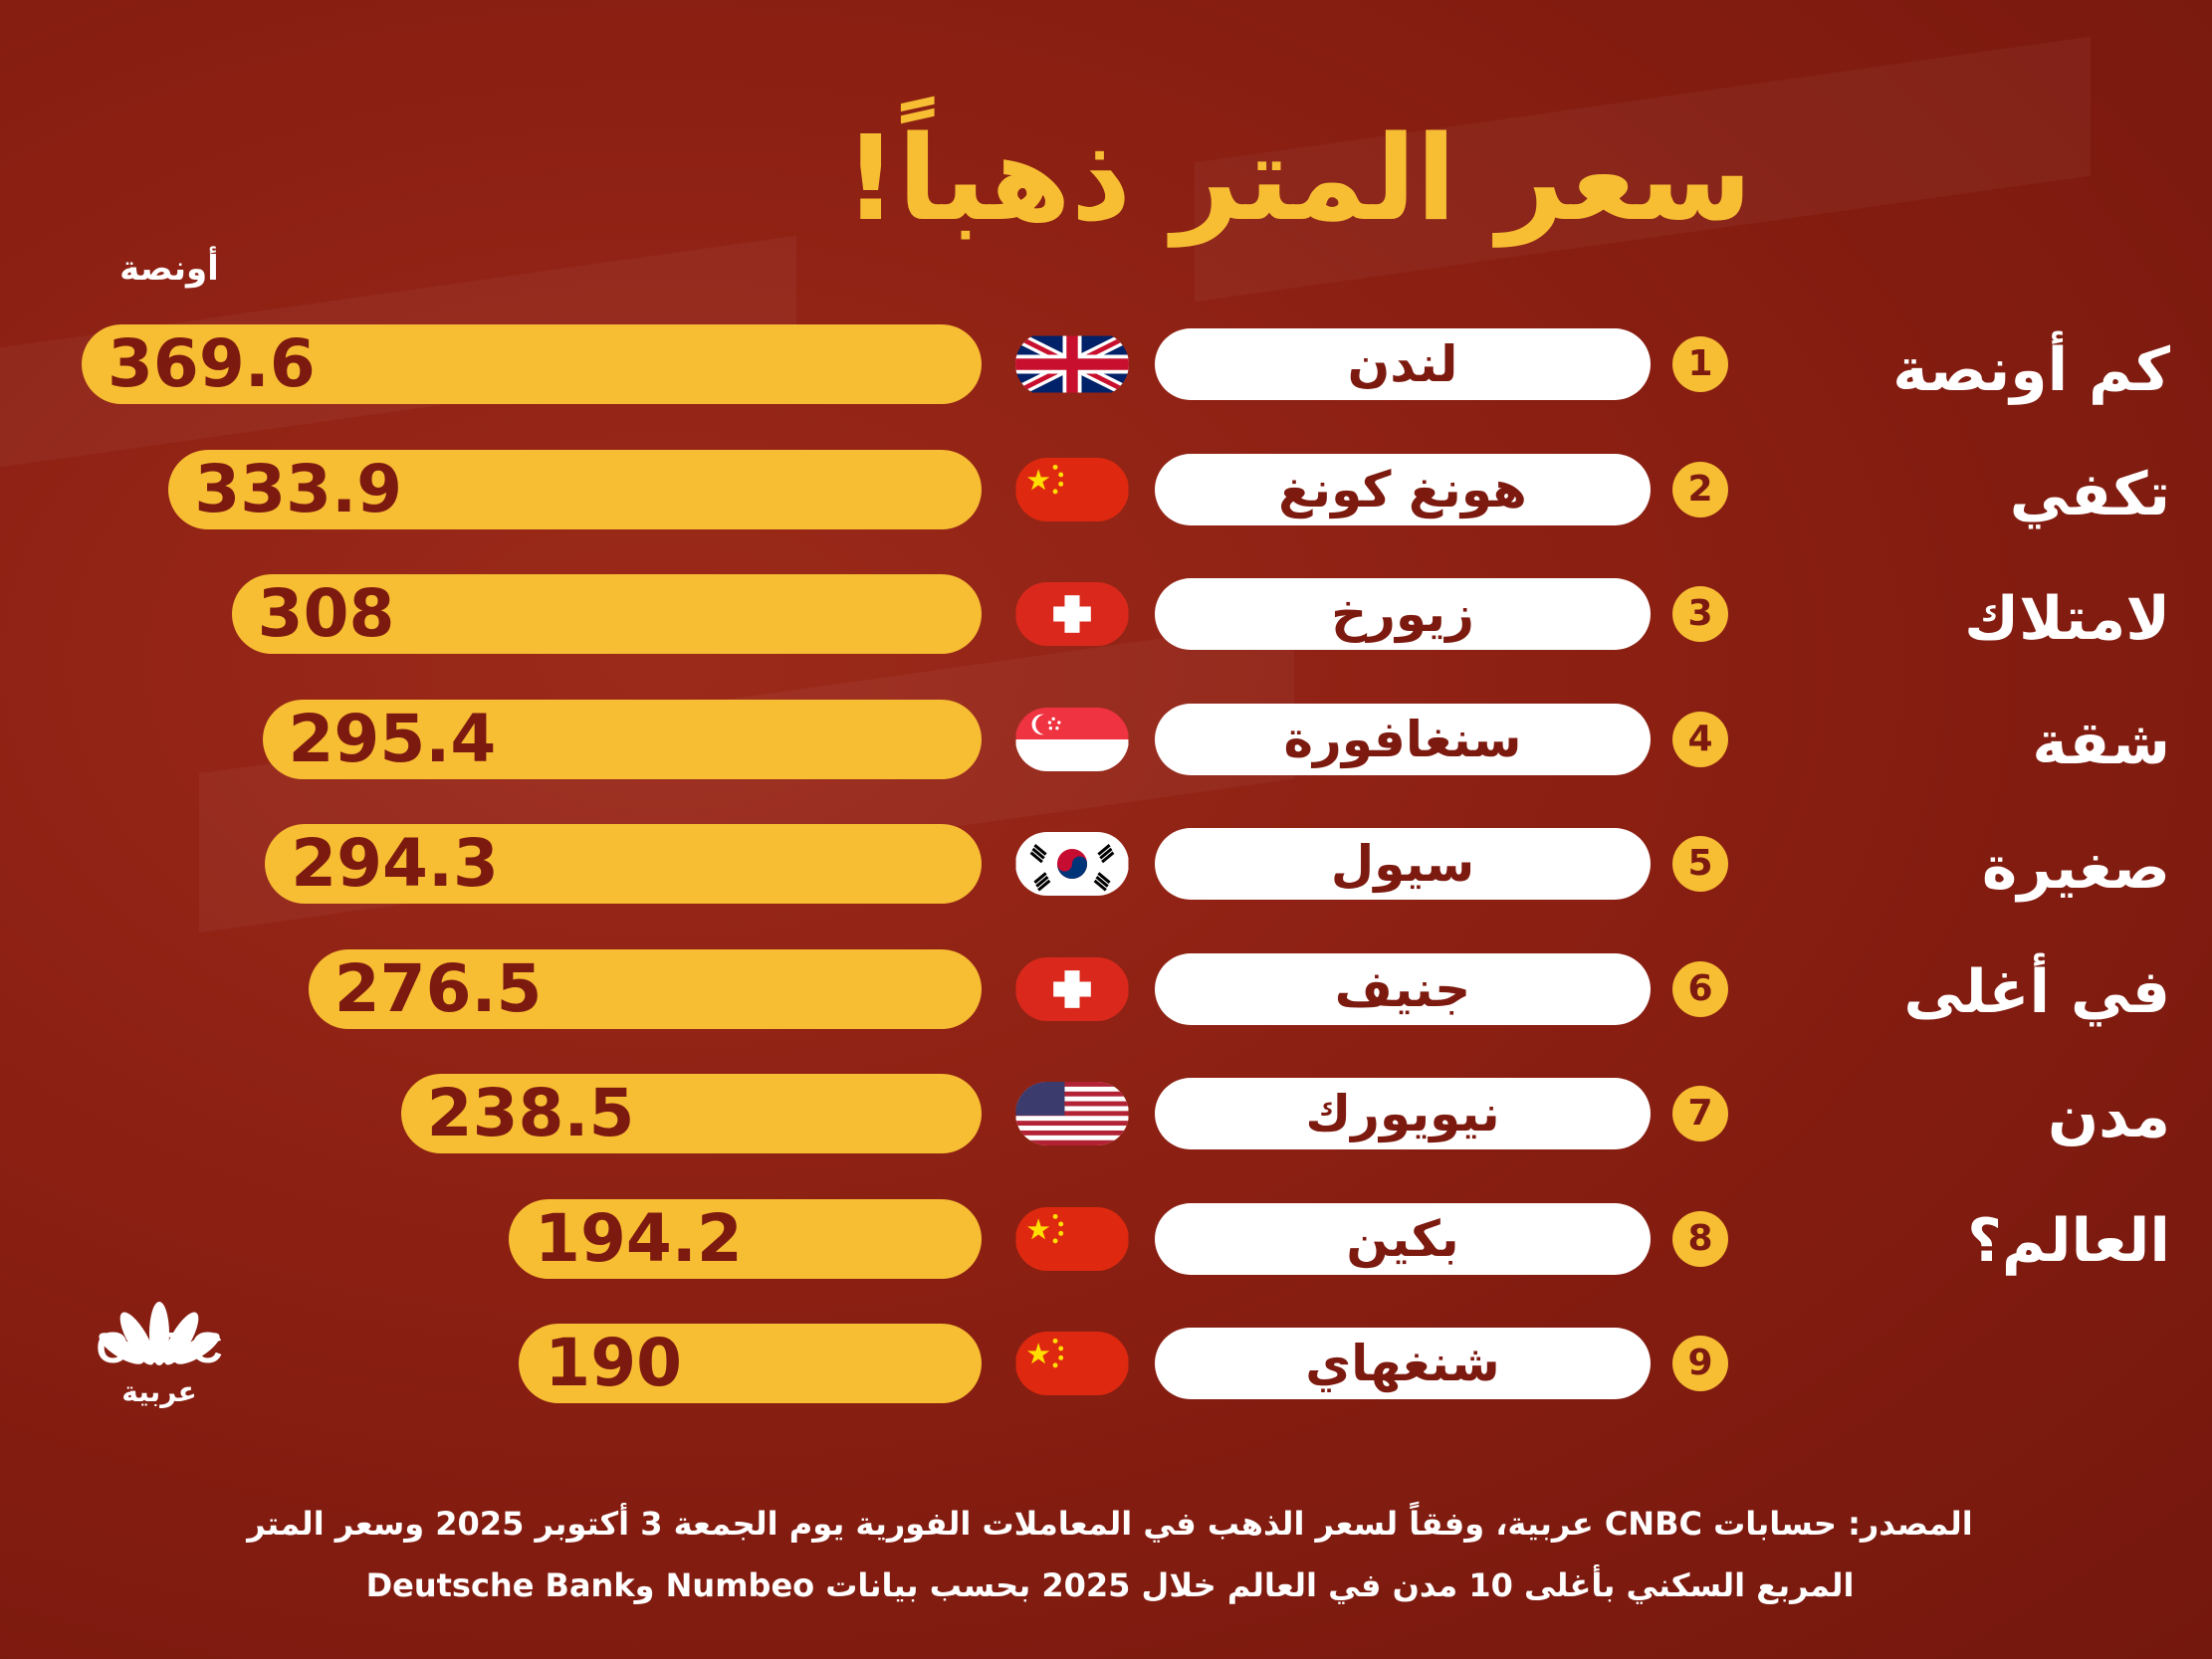 This screenshot has height=1659, width=2212. Describe the element at coordinates (750, 1363) in the screenshot. I see `bar: 190` at that location.